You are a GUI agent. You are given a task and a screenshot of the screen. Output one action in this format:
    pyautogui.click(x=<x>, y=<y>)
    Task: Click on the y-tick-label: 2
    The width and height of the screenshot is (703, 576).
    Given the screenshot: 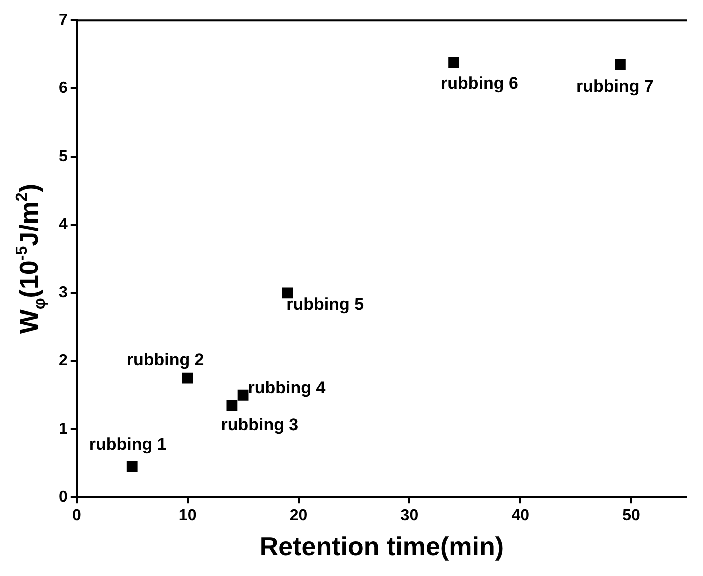 What is the action you would take?
    pyautogui.click(x=63, y=361)
    